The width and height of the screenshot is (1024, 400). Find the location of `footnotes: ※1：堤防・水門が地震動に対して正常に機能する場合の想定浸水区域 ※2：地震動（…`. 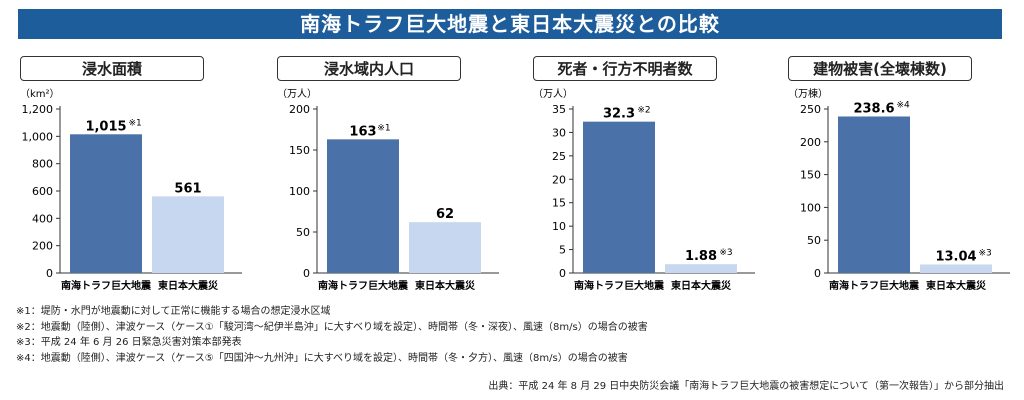

footnotes: ※1：堤防・水門が地震動に対して正常に機能する場合の想定浸水区域 ※2：地震動（… is located at coordinates (332, 335).